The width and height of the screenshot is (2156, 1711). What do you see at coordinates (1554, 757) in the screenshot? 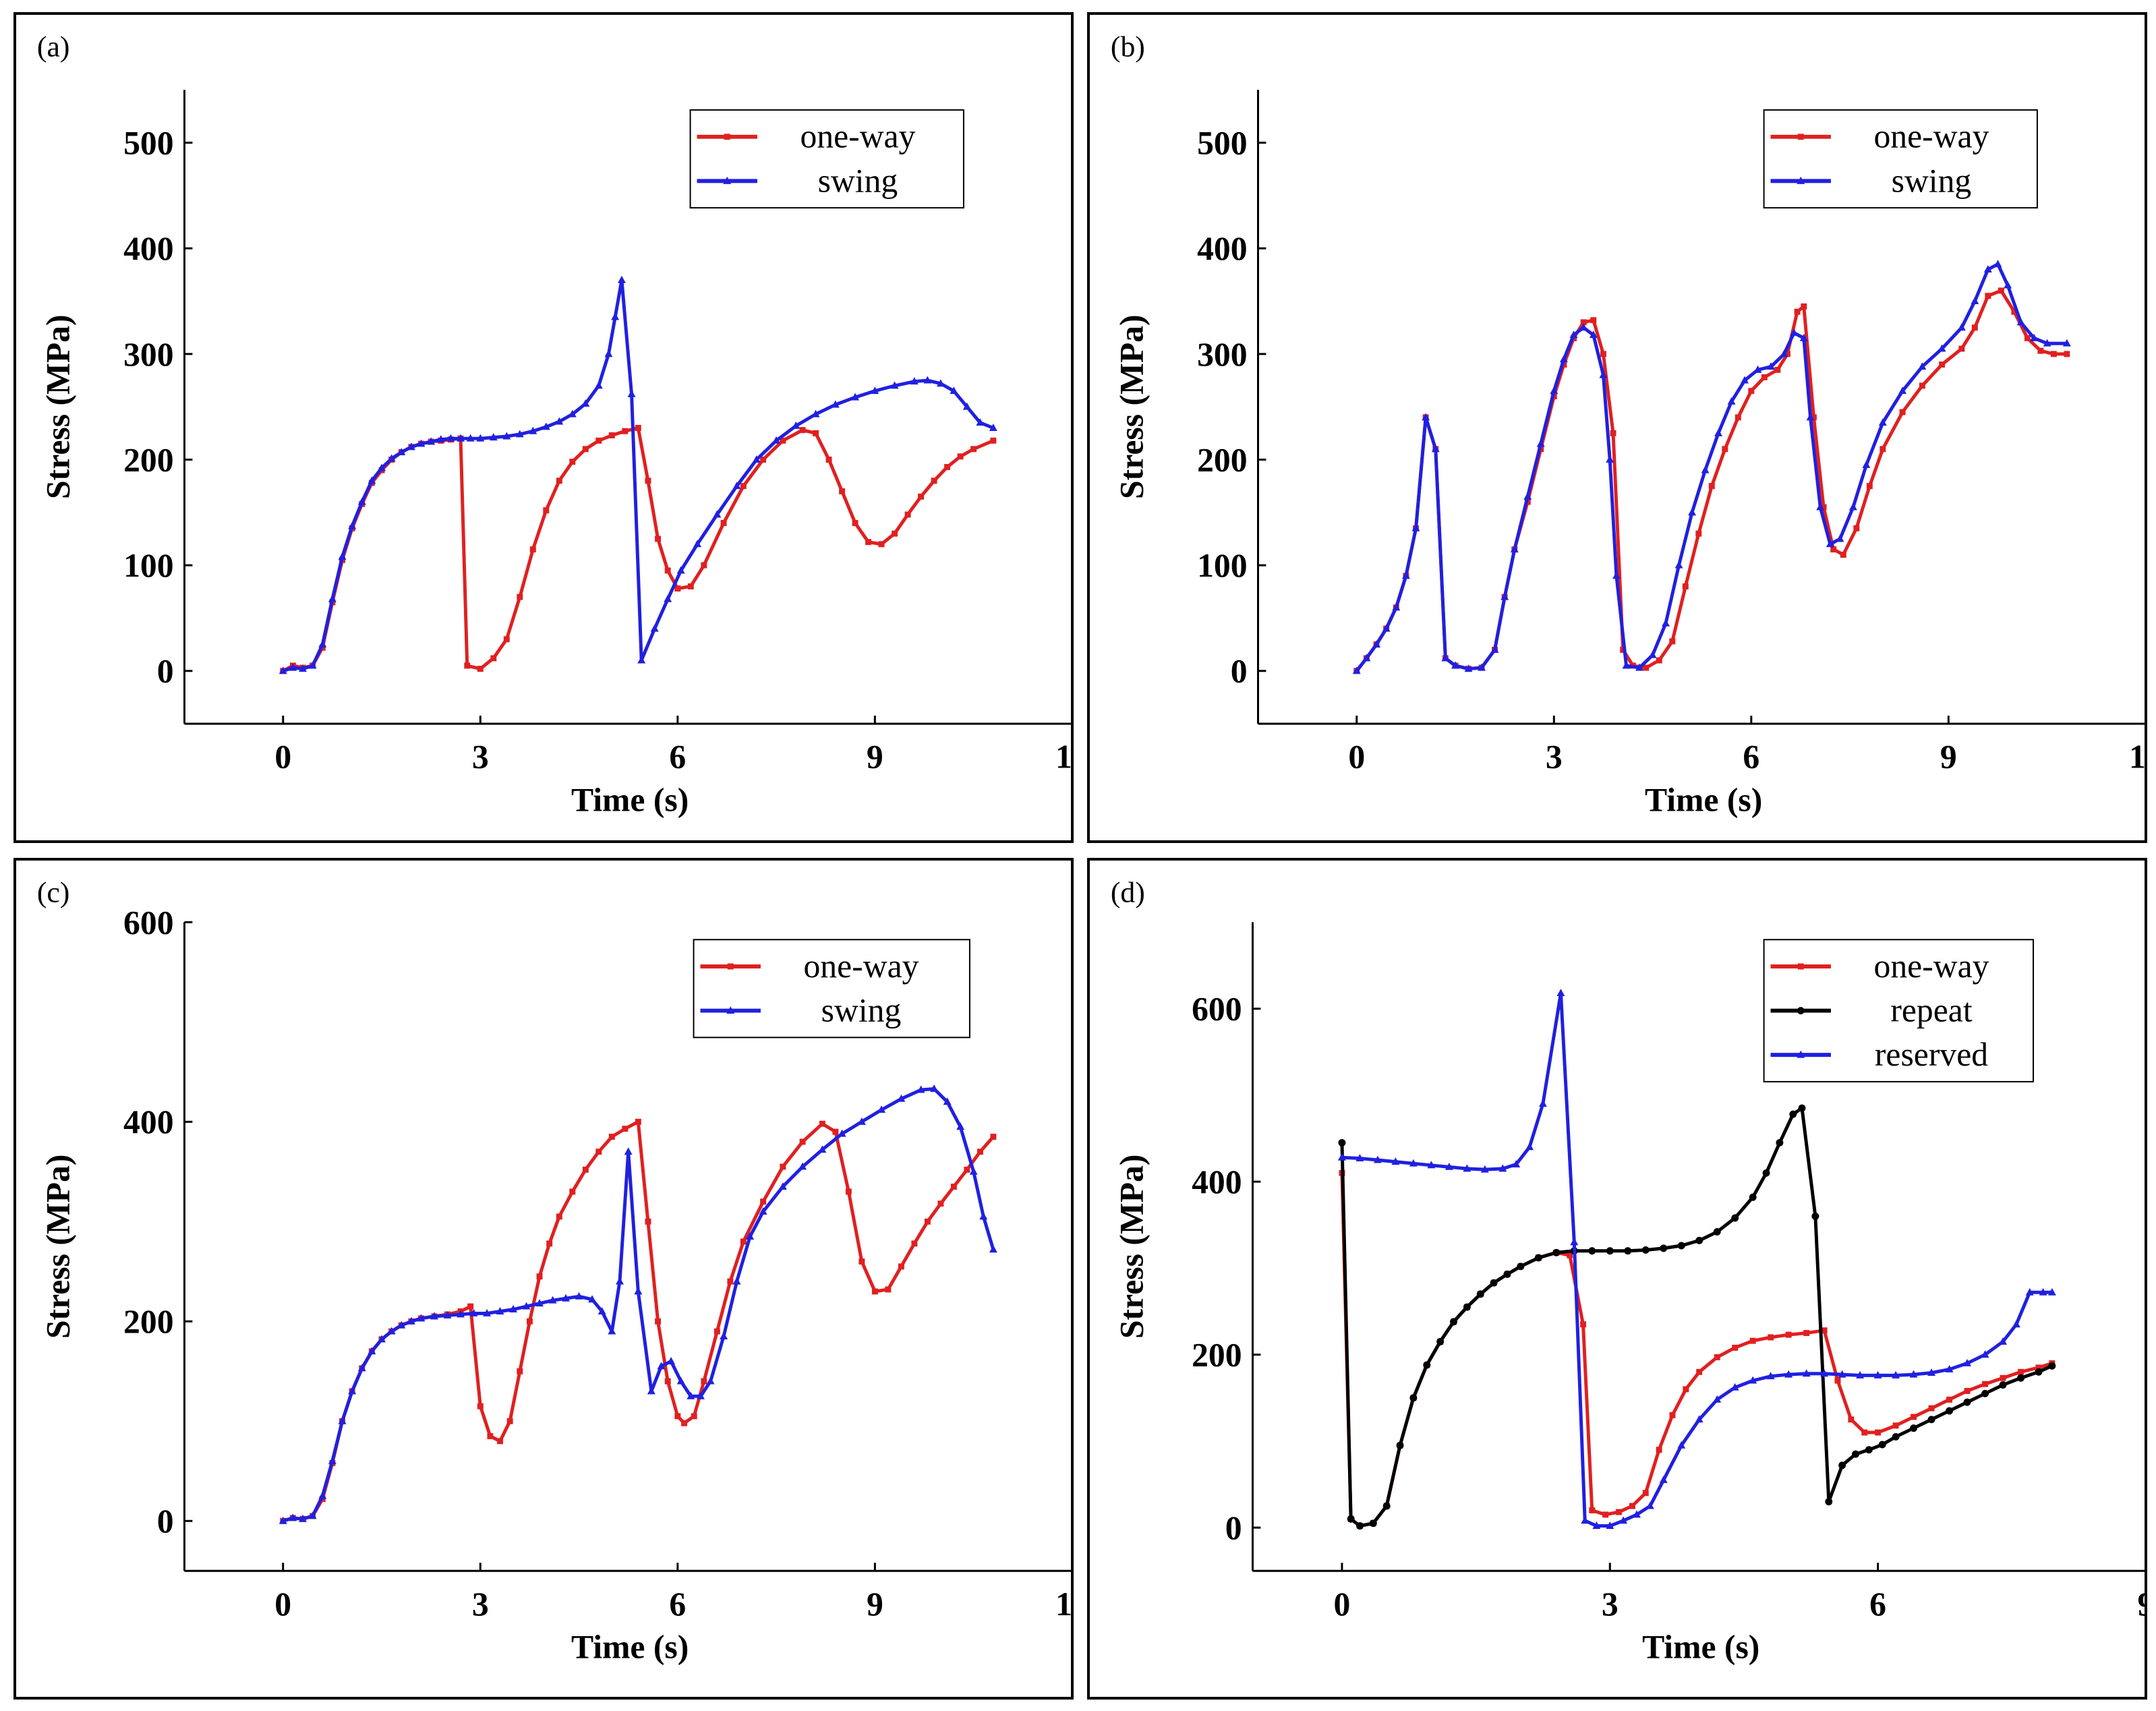
I see `x-tick-label: 3` at bounding box center [1554, 757].